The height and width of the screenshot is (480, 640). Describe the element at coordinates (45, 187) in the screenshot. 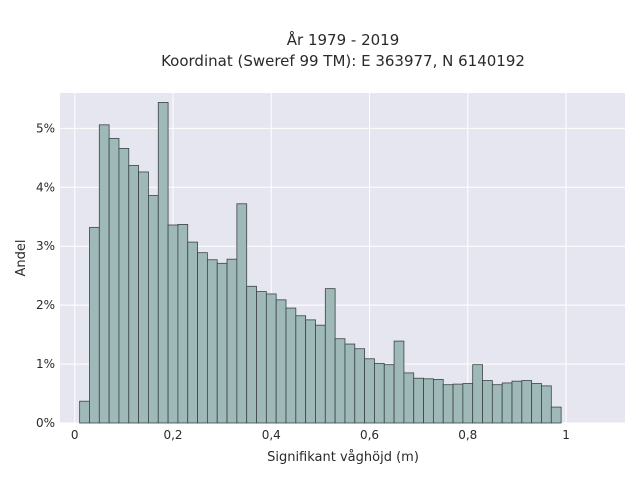

I see `y-tick-label: 4%` at that location.